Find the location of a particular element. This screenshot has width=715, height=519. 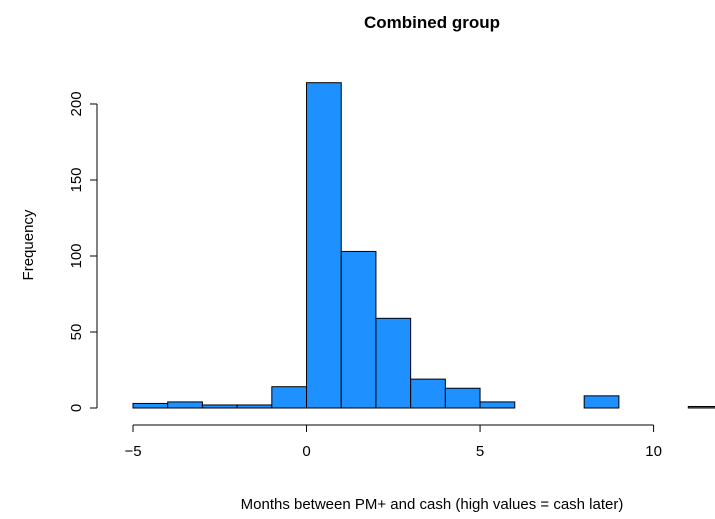

x-tick-label: 5 is located at coordinates (480, 451).